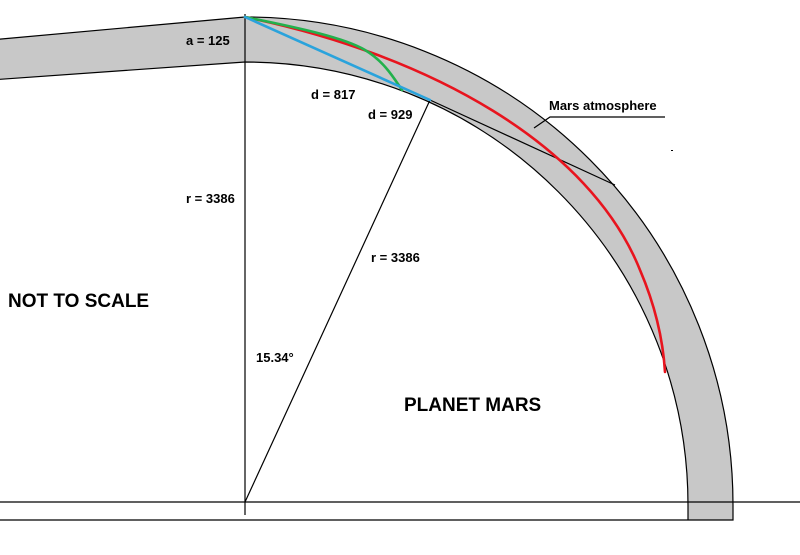  What do you see at coordinates (333, 94) in the screenshot?
I see `green-distance-label: d = 817` at bounding box center [333, 94].